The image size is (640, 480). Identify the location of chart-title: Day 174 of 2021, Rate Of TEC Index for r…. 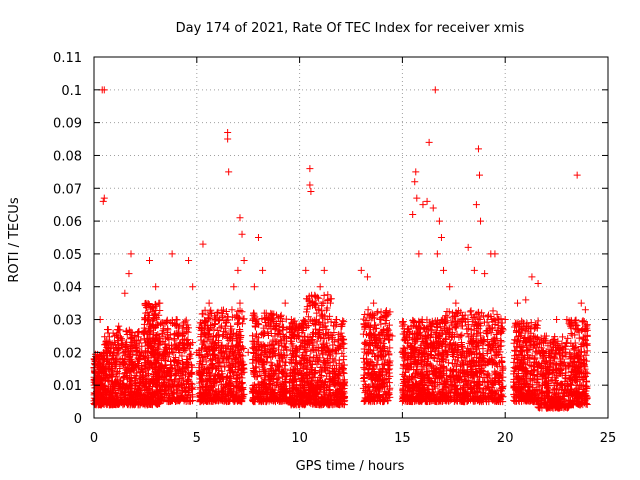
(350, 28).